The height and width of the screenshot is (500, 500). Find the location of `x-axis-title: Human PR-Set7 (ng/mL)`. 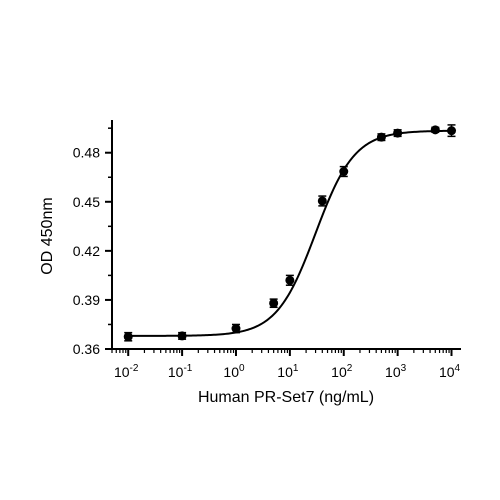

x-axis-title: Human PR-Set7 (ng/mL) is located at coordinates (286, 397).